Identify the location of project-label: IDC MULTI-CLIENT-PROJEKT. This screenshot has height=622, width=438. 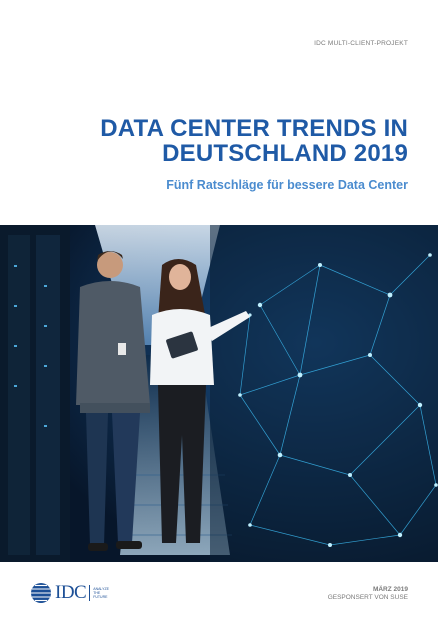
(361, 43).